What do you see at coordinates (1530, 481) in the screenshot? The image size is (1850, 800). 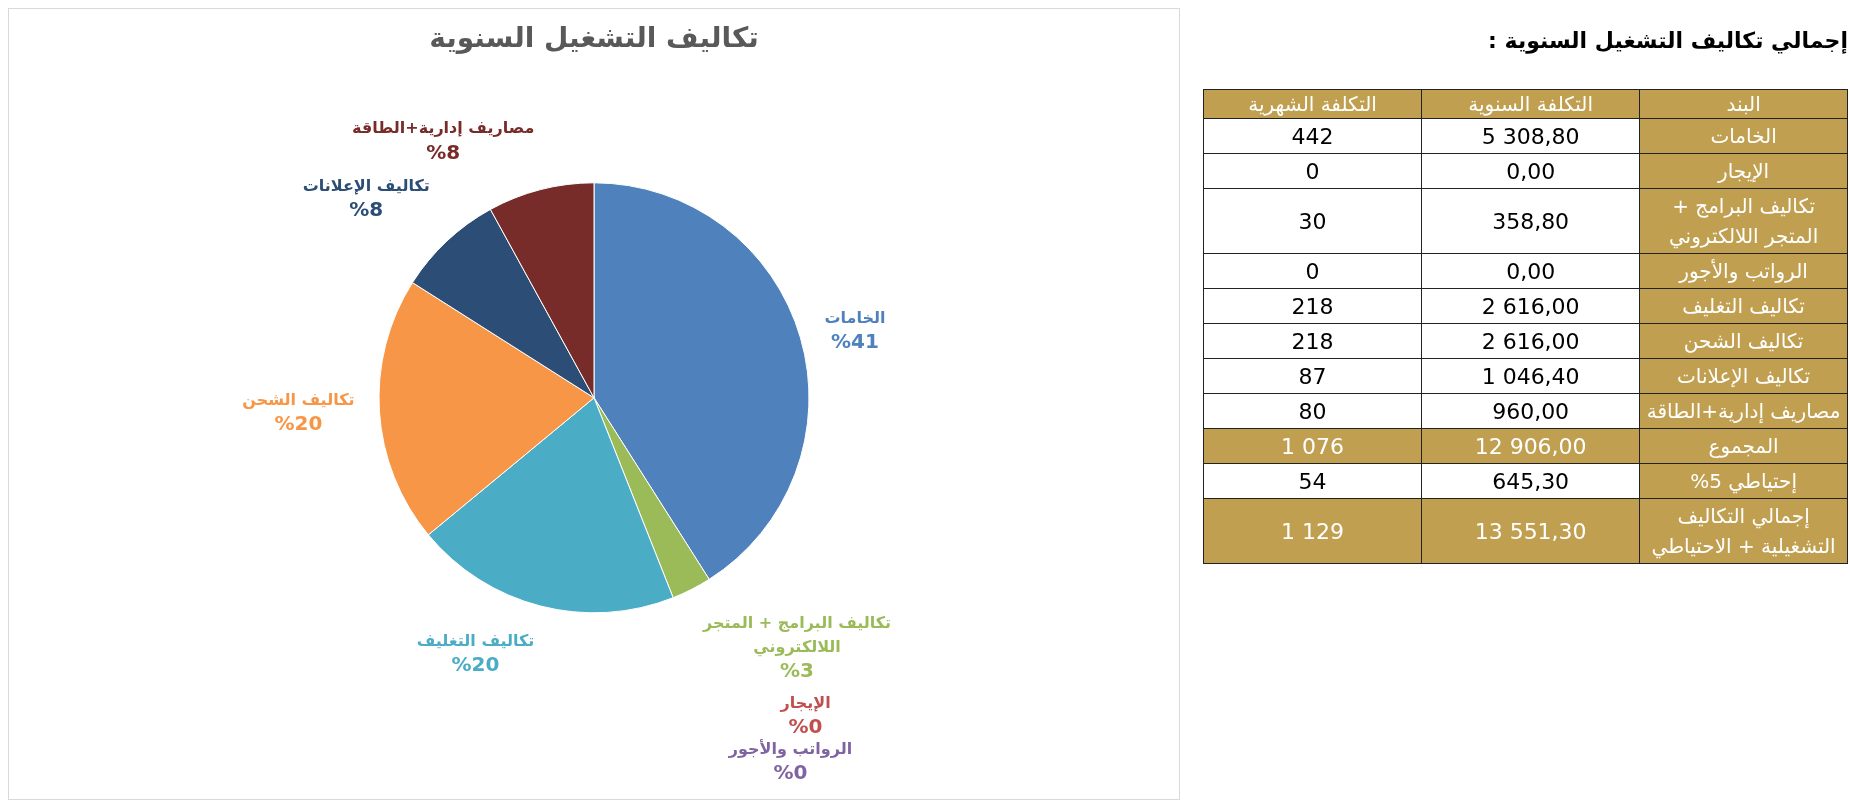 I see `data-label: 645,30` at bounding box center [1530, 481].